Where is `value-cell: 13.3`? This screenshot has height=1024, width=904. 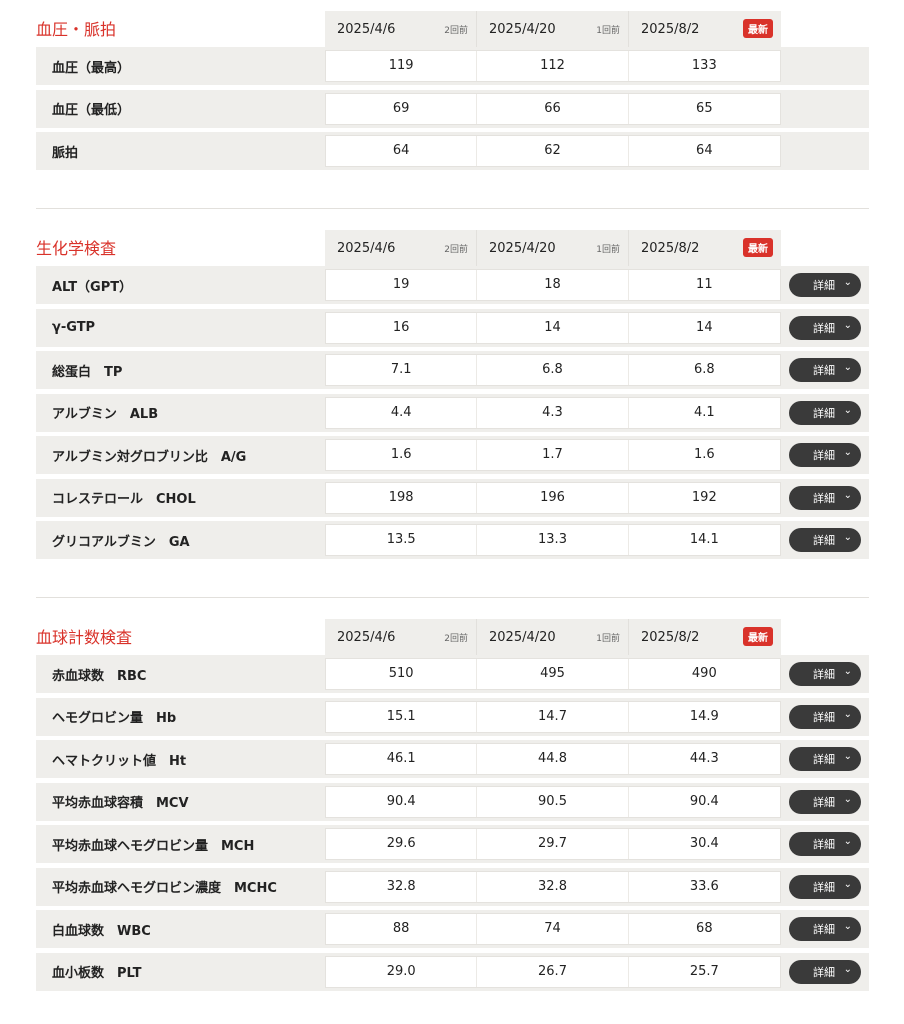
value-cell: 13.3 is located at coordinates (553, 540).